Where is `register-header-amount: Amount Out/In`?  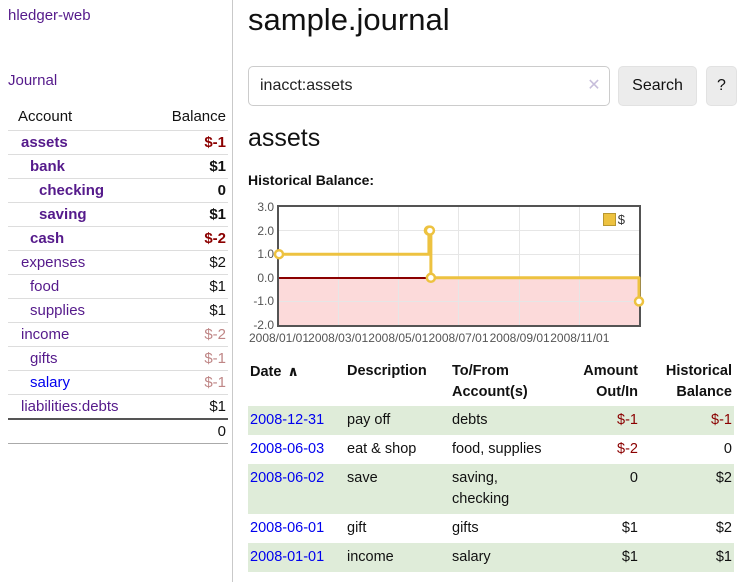
register-header-amount: Amount Out/In is located at coordinates (610, 381).